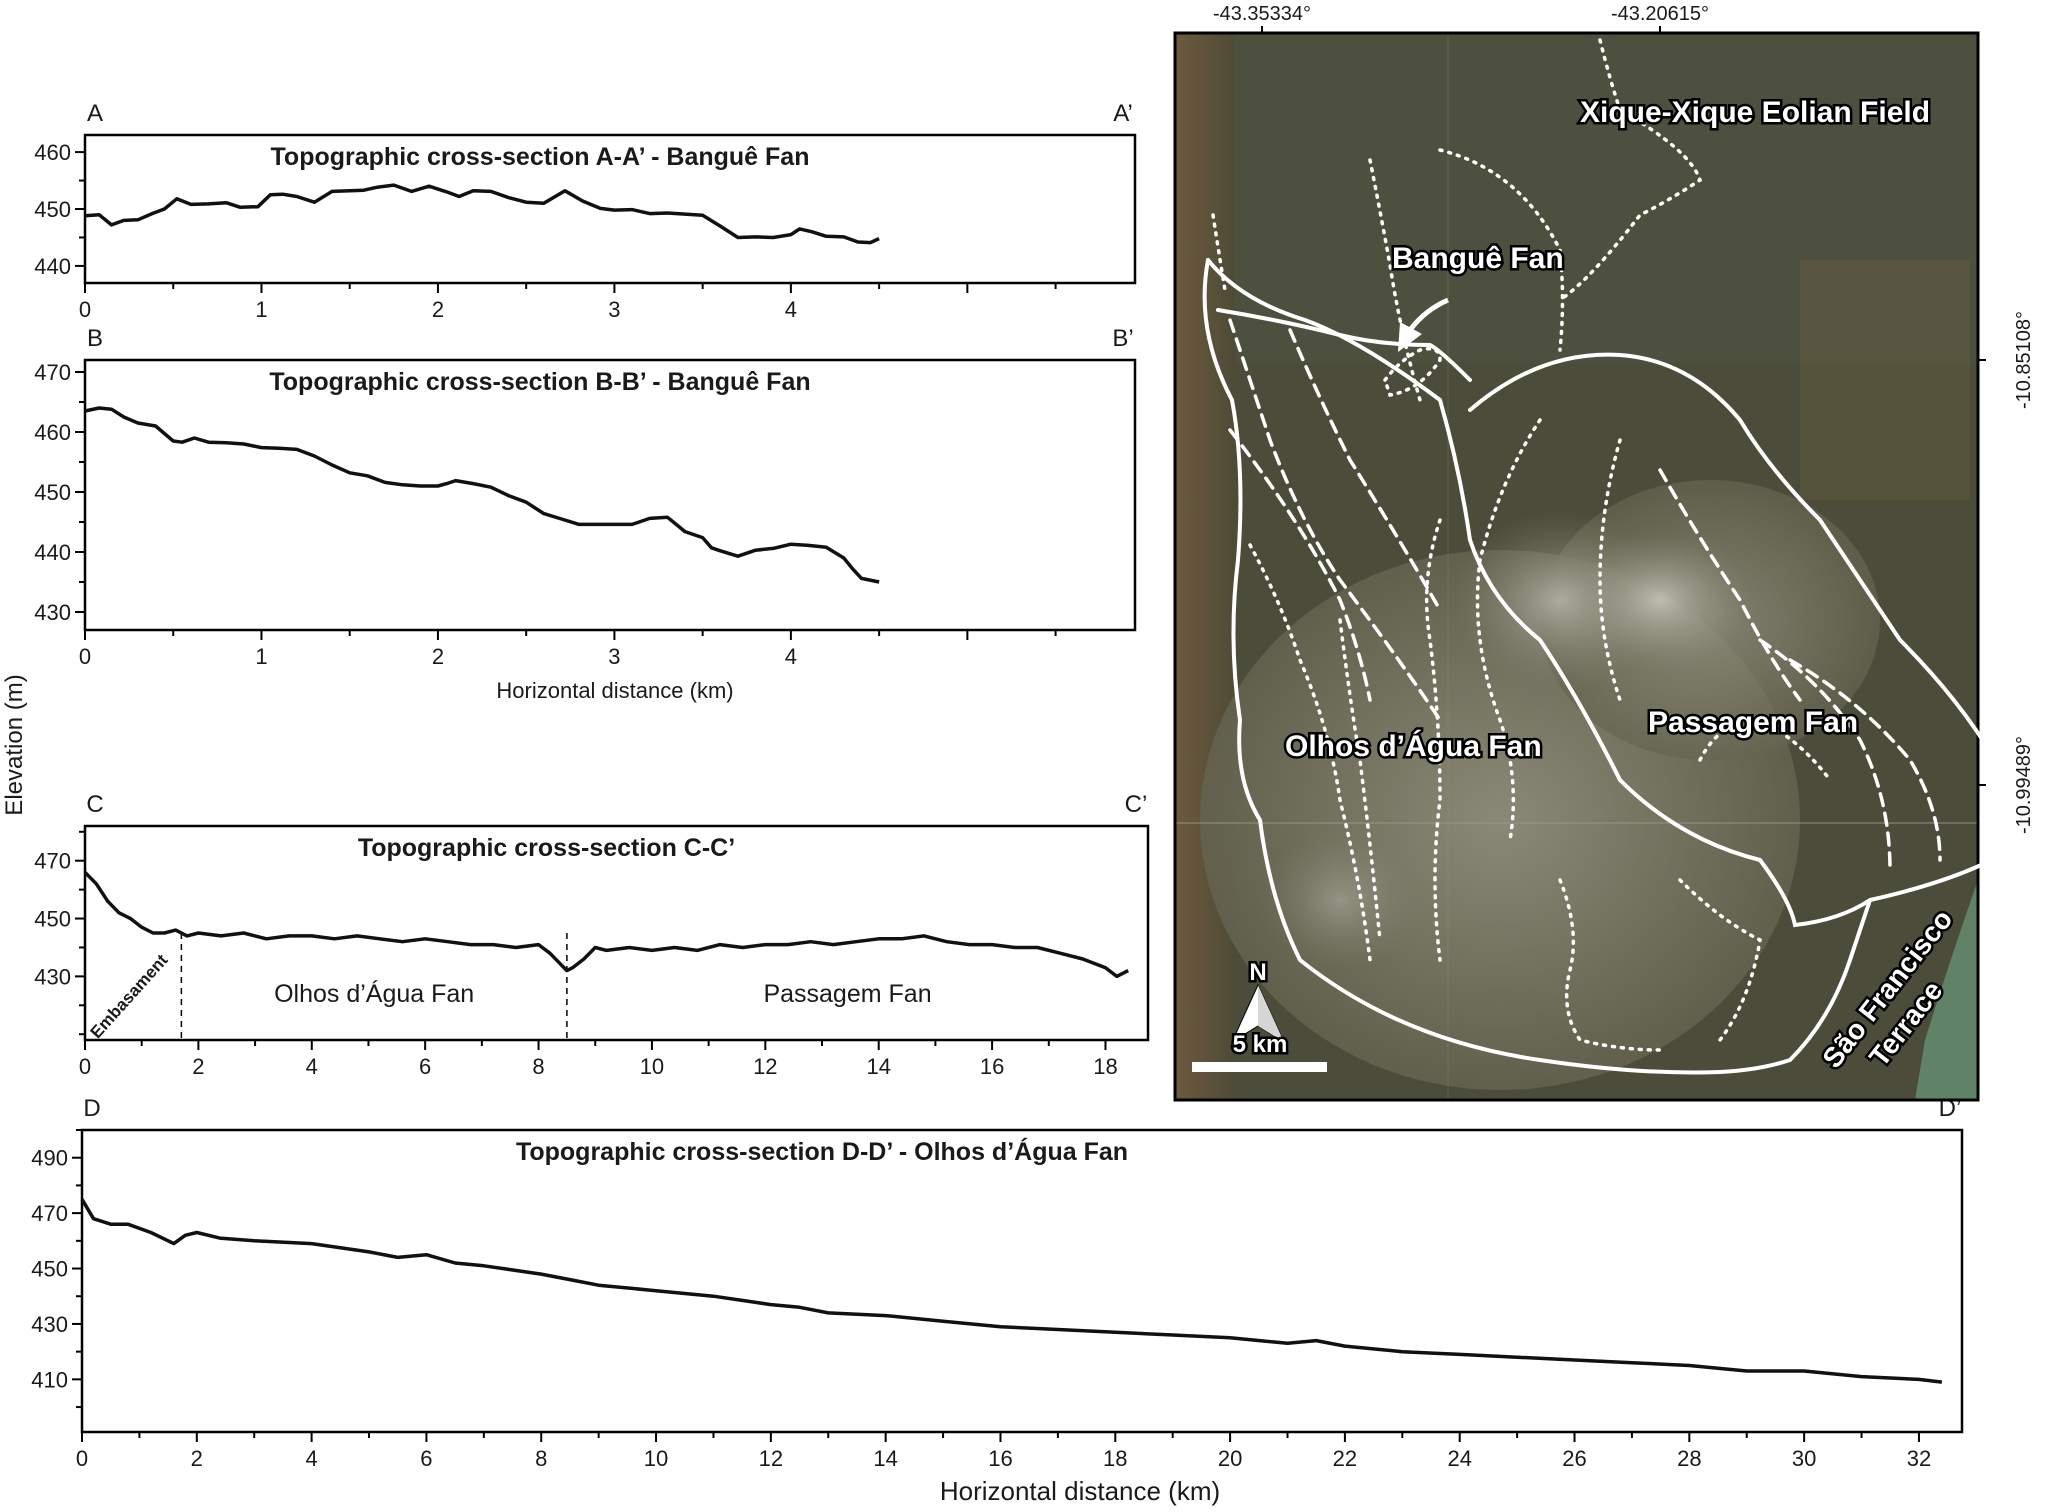 This screenshot has width=2050, height=1512. Describe the element at coordinates (1459, 1458) in the screenshot. I see `x-tick-label: 24` at that location.